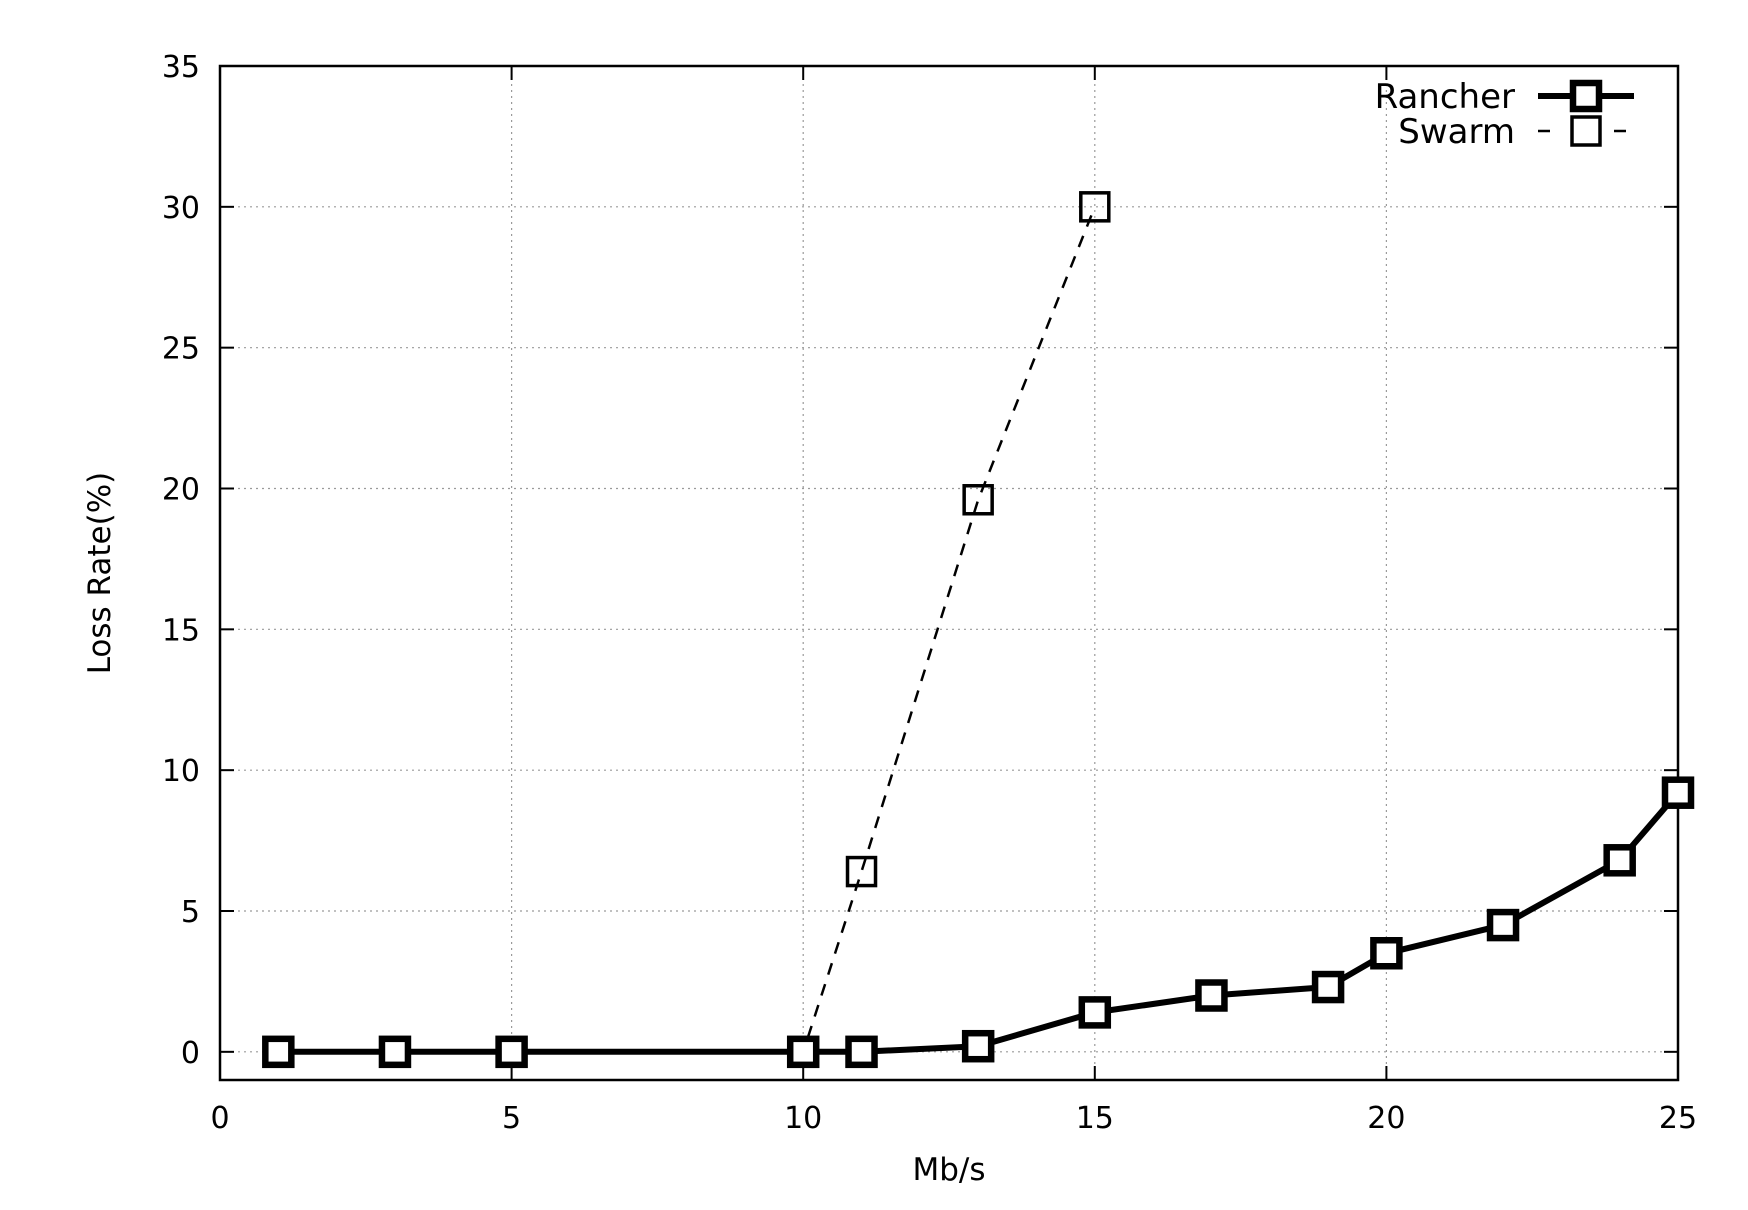 The height and width of the screenshot is (1210, 1748). I want to click on y-tick-label: 10, so click(181, 771).